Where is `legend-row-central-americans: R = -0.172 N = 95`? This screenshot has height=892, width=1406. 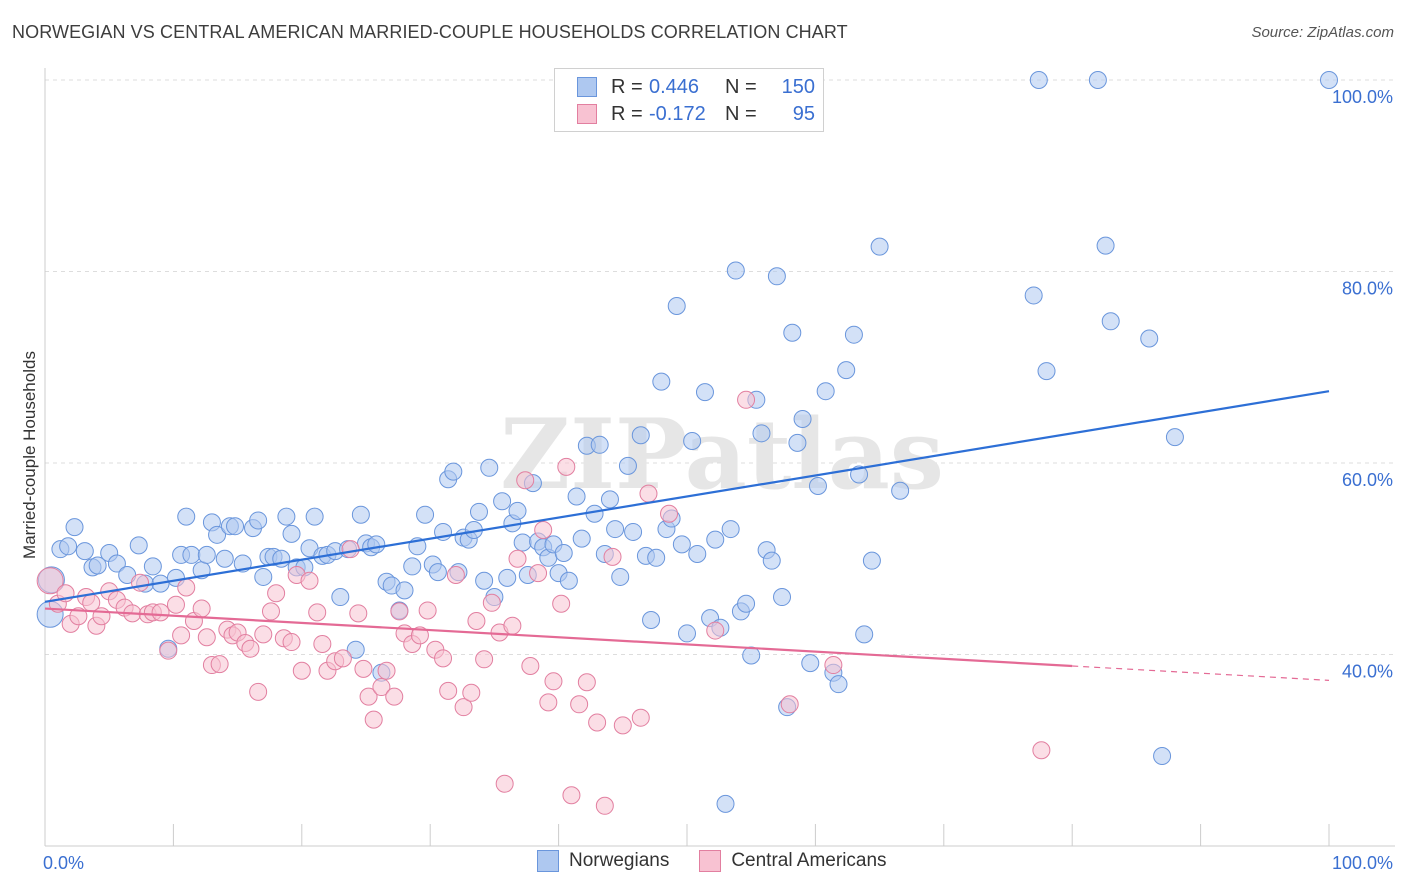 legend-row-central-americans: R = -0.172 N = 95 is located at coordinates (696, 114).